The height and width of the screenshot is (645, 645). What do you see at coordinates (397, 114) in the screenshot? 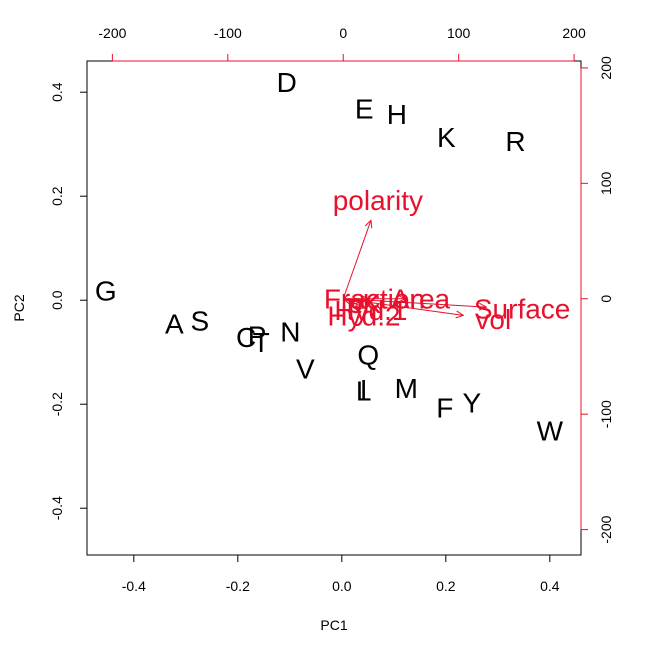
I see `point-label-h: H` at bounding box center [397, 114].